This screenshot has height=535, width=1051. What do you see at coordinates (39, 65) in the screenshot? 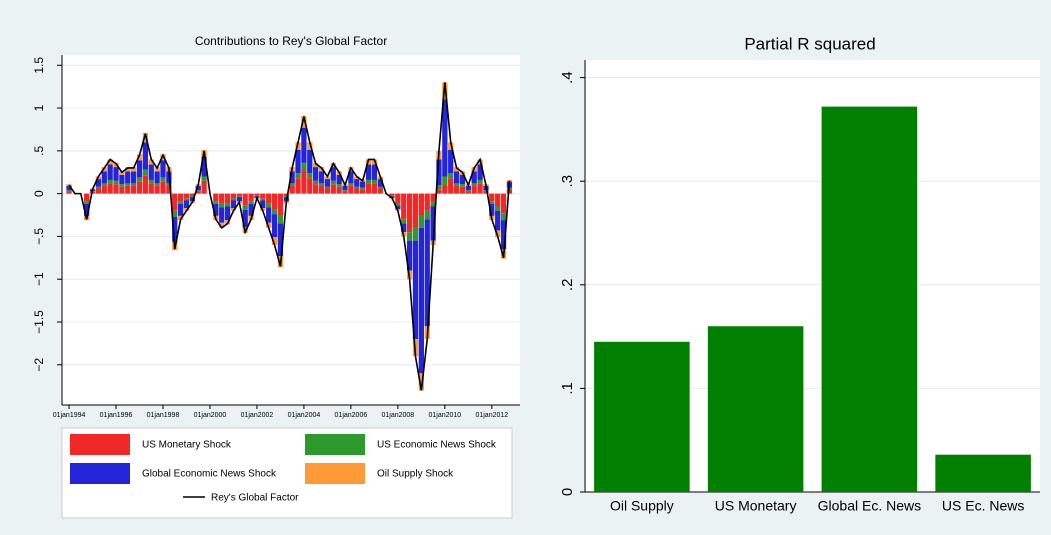
I see `y-tick-label: 1.5` at bounding box center [39, 65].